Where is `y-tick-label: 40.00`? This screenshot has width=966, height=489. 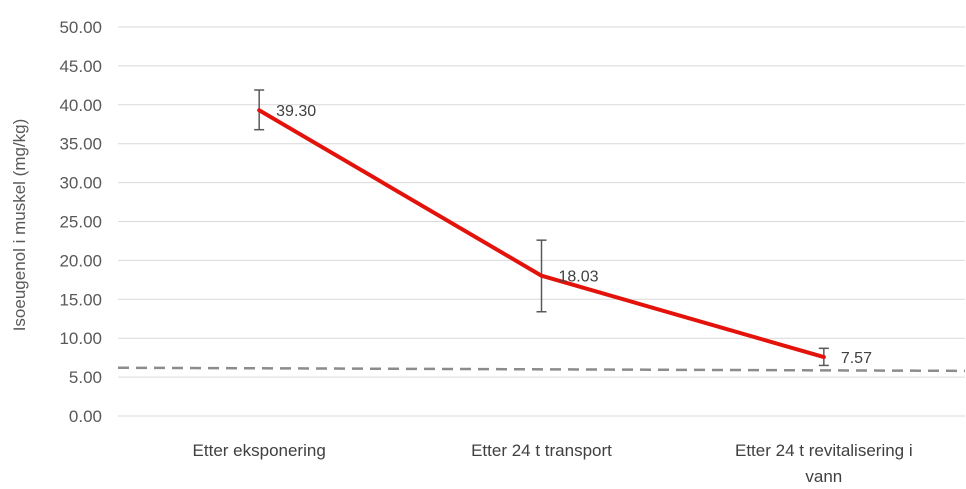
y-tick-label: 40.00 is located at coordinates (80, 105).